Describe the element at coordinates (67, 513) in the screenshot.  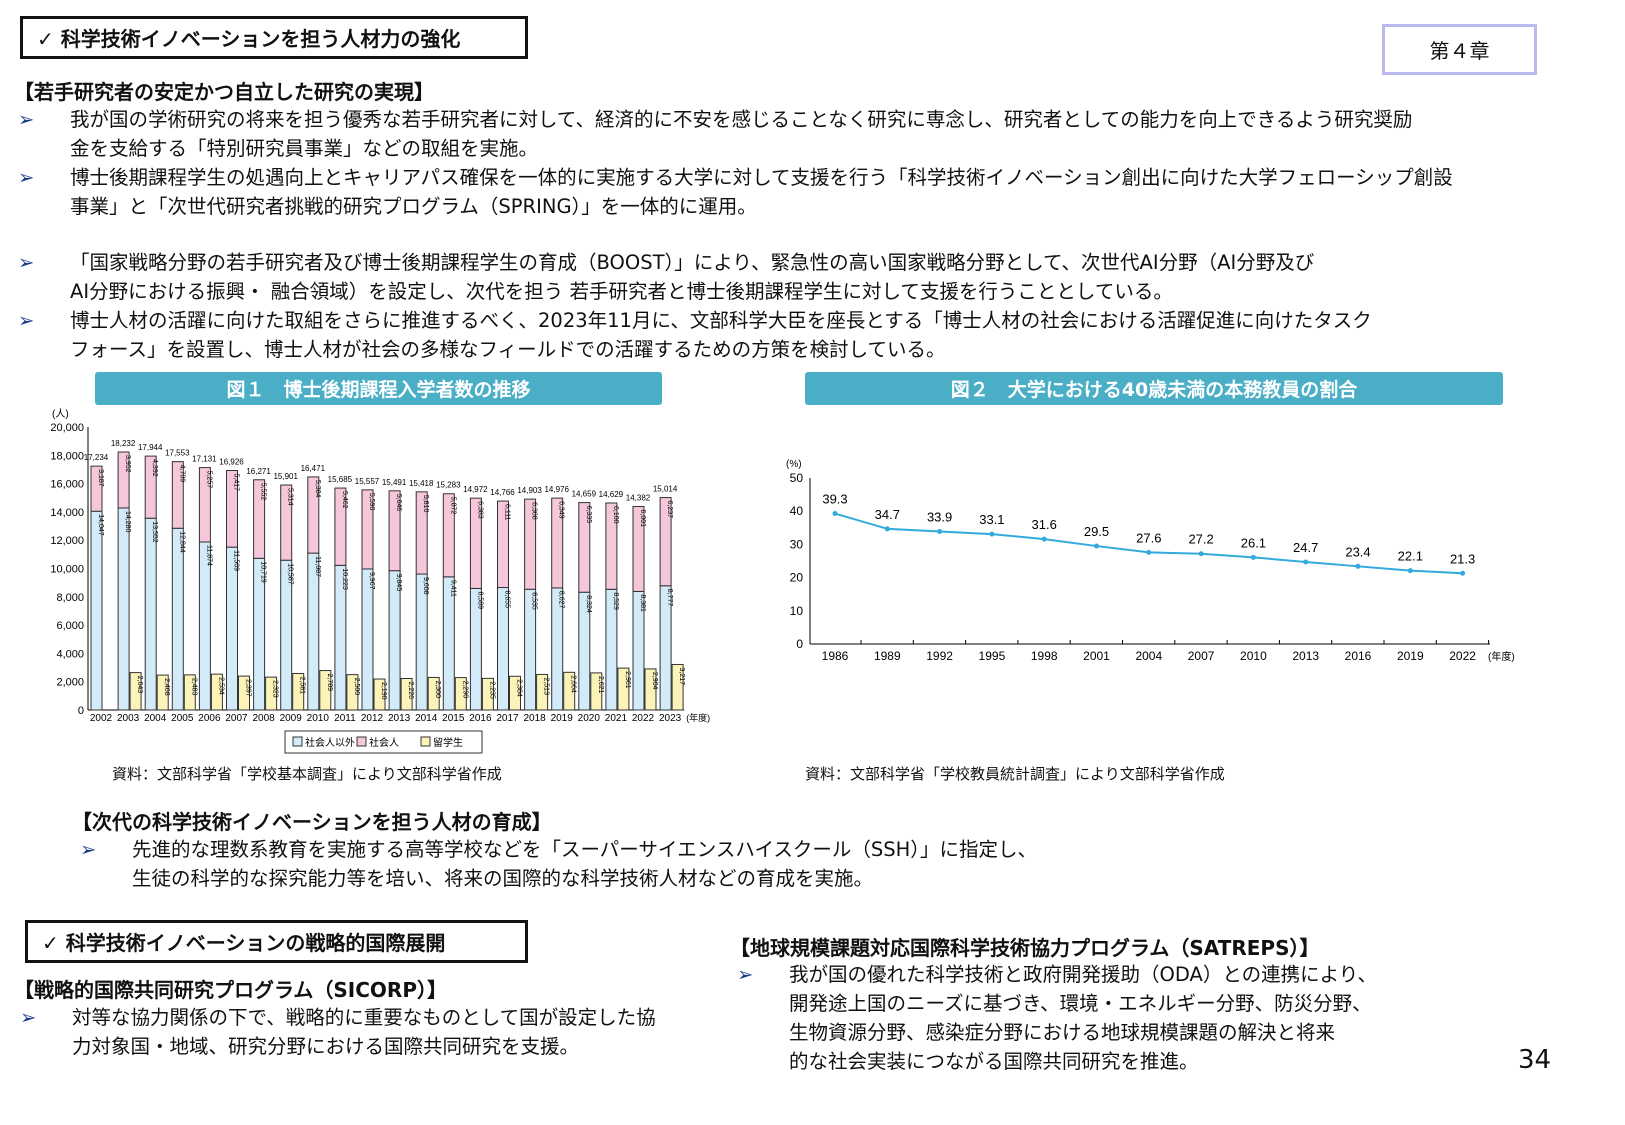
I see `y-tick-label: 14,000` at that location.